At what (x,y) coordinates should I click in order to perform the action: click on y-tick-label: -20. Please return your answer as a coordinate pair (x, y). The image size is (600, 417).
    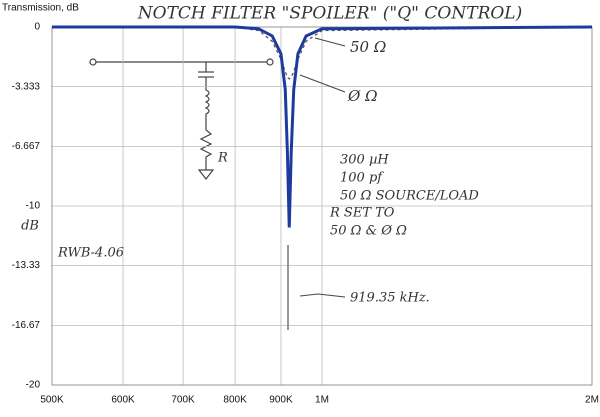
    Looking at the image, I should click on (33, 385).